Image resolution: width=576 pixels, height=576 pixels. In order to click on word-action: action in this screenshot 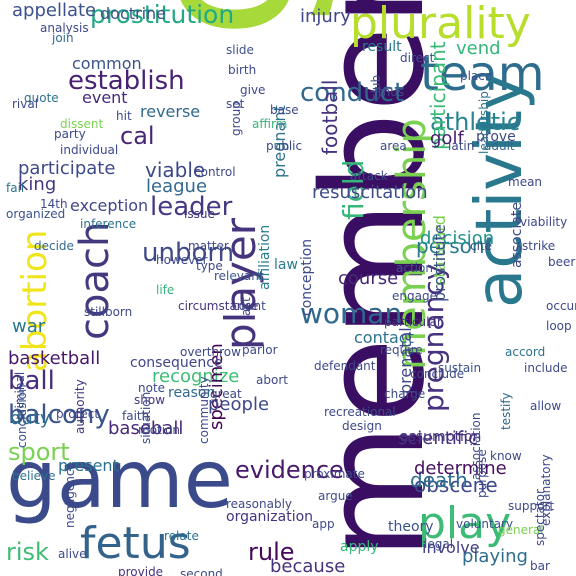, I will do `click(414, 268)`.